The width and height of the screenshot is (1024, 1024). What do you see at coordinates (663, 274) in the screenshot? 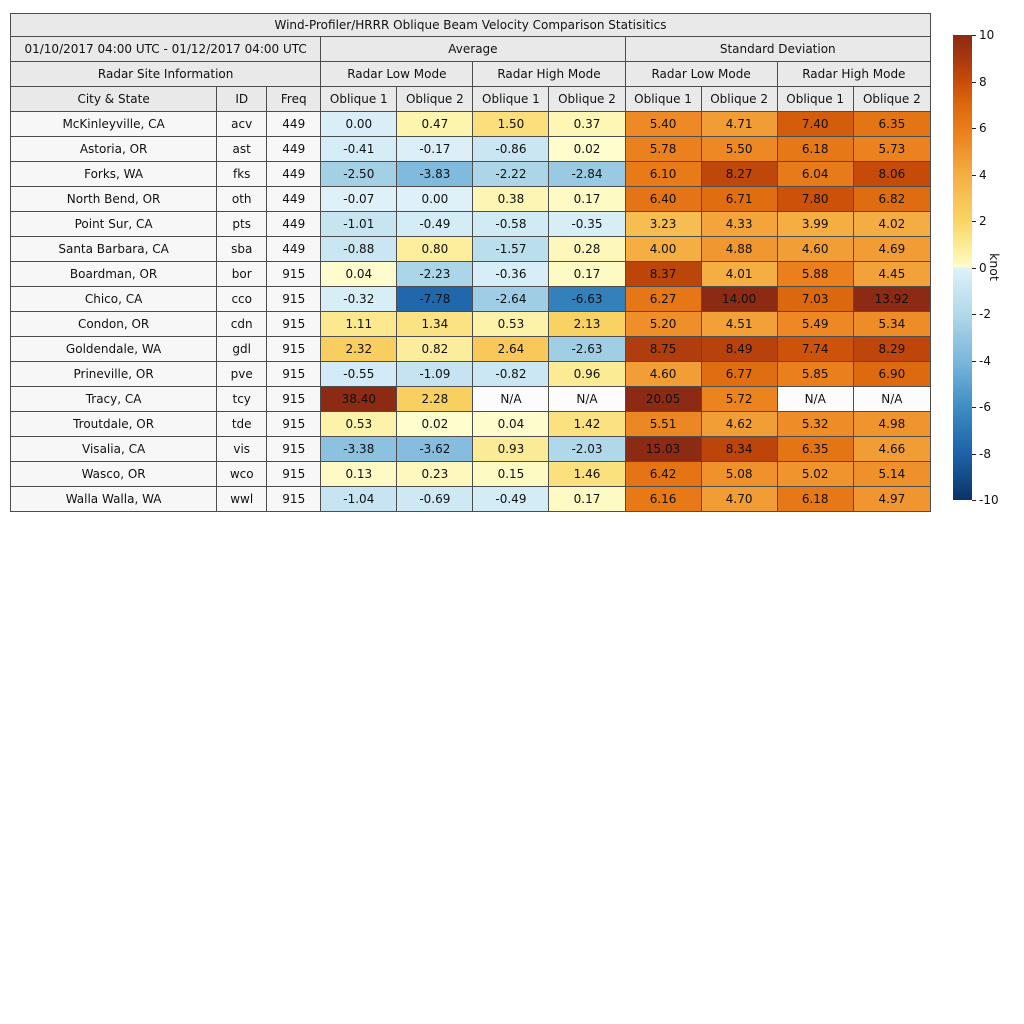
I see `value-cell: 8.37` at bounding box center [663, 274].